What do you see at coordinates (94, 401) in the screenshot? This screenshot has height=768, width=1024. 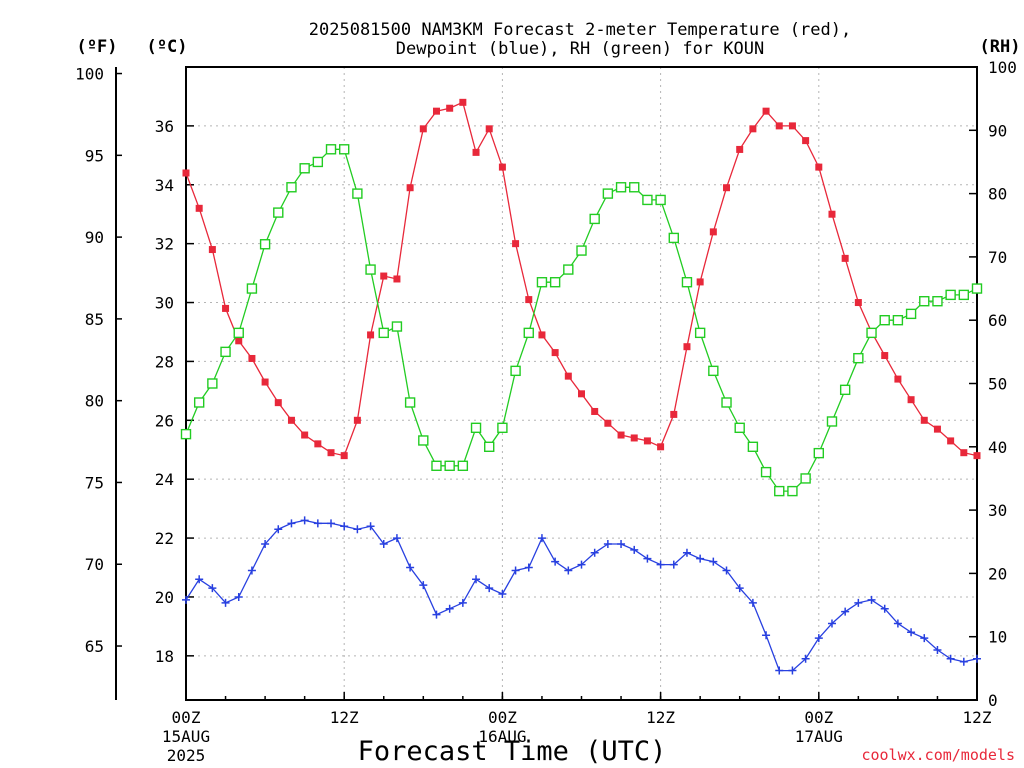 I see `fahrenheit-tick-label: 80` at bounding box center [94, 401].